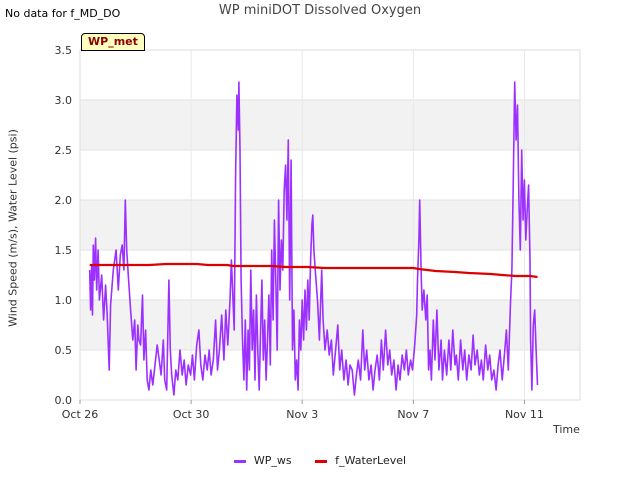 This screenshot has width=640, height=480. What do you see at coordinates (64, 300) in the screenshot?
I see `y-tick-label: 1.0` at bounding box center [64, 300].